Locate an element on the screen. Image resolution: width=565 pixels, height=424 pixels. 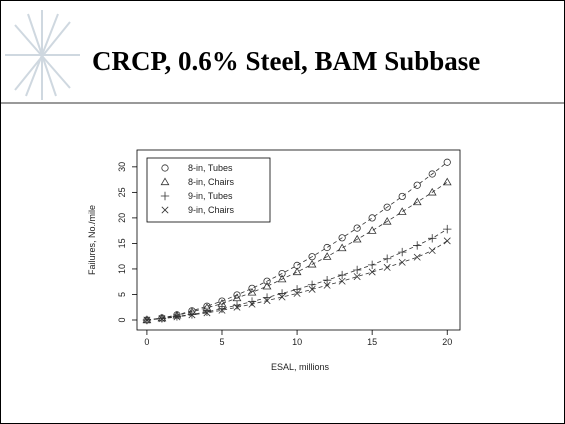
x-tick-label: 0 is located at coordinates (146, 342).